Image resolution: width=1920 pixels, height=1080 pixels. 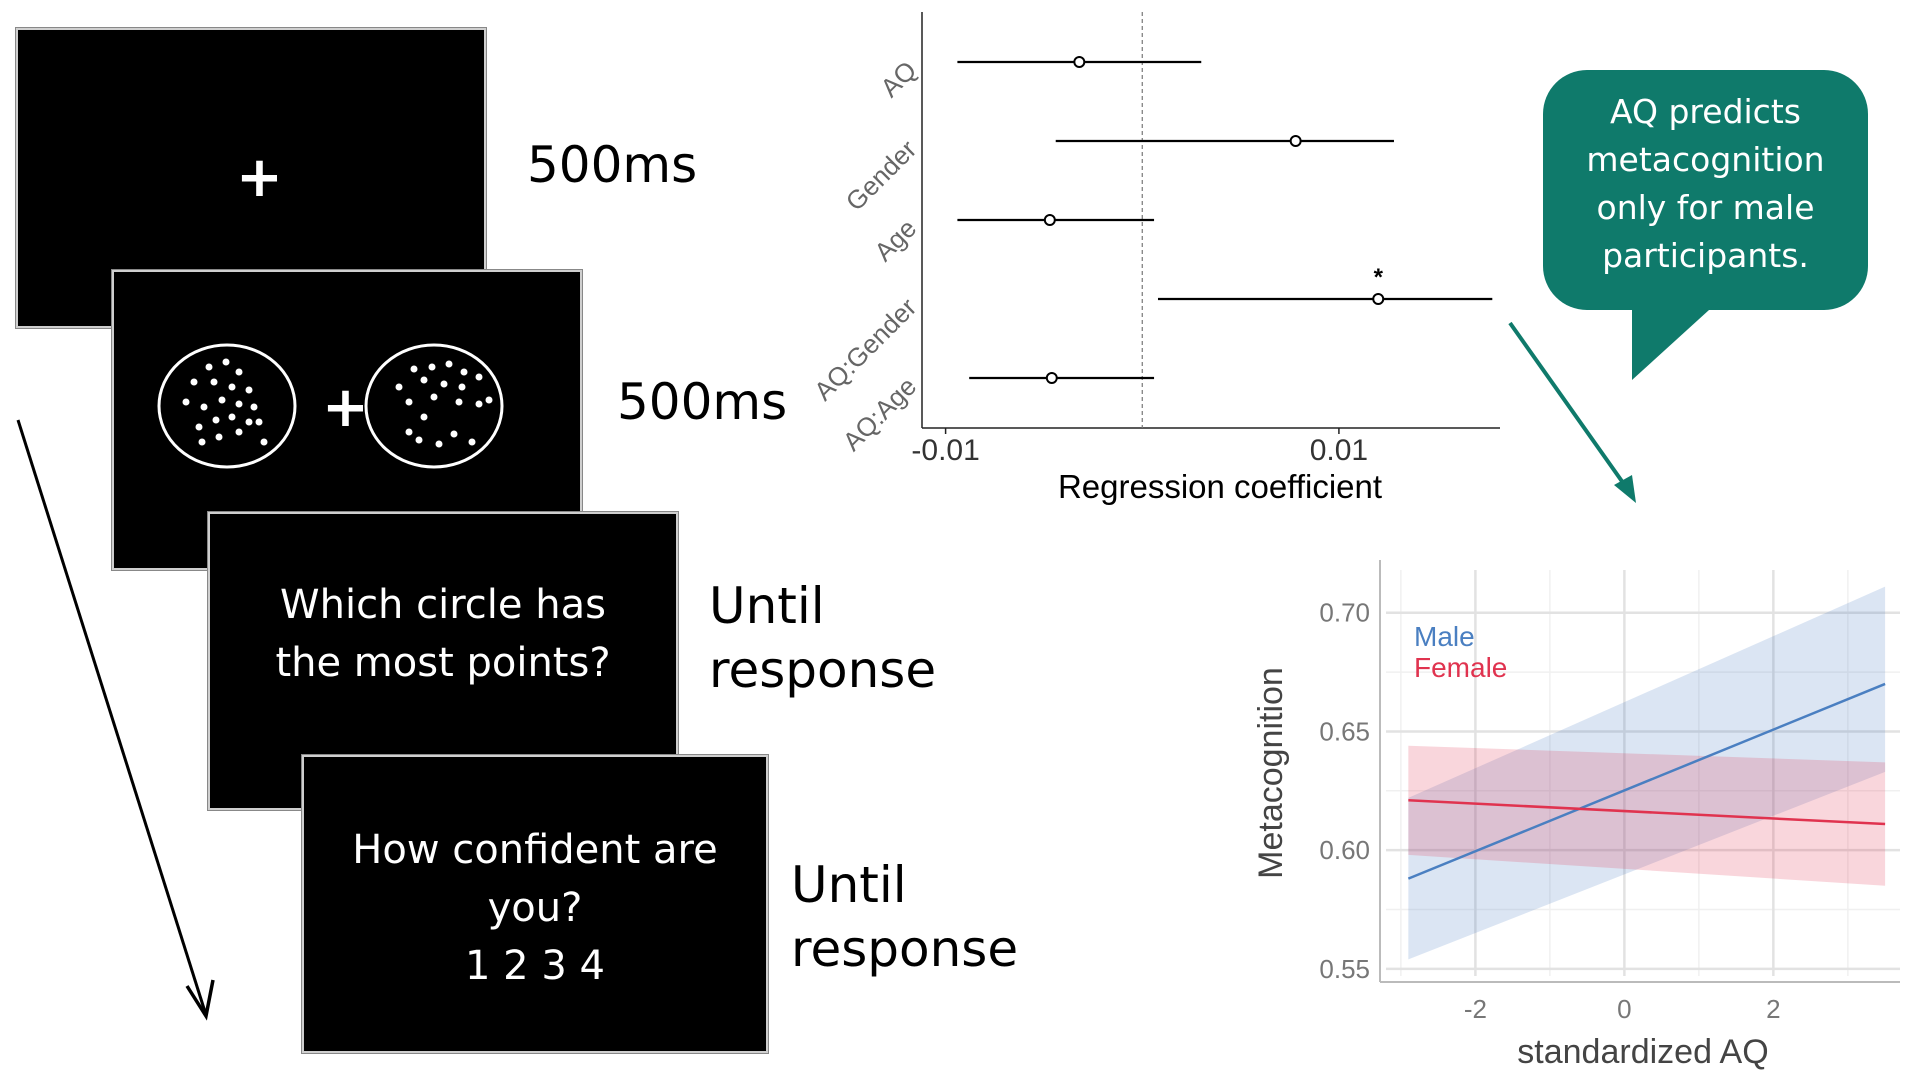 I want to click on estimate-point-Age, so click(x=1049, y=220).